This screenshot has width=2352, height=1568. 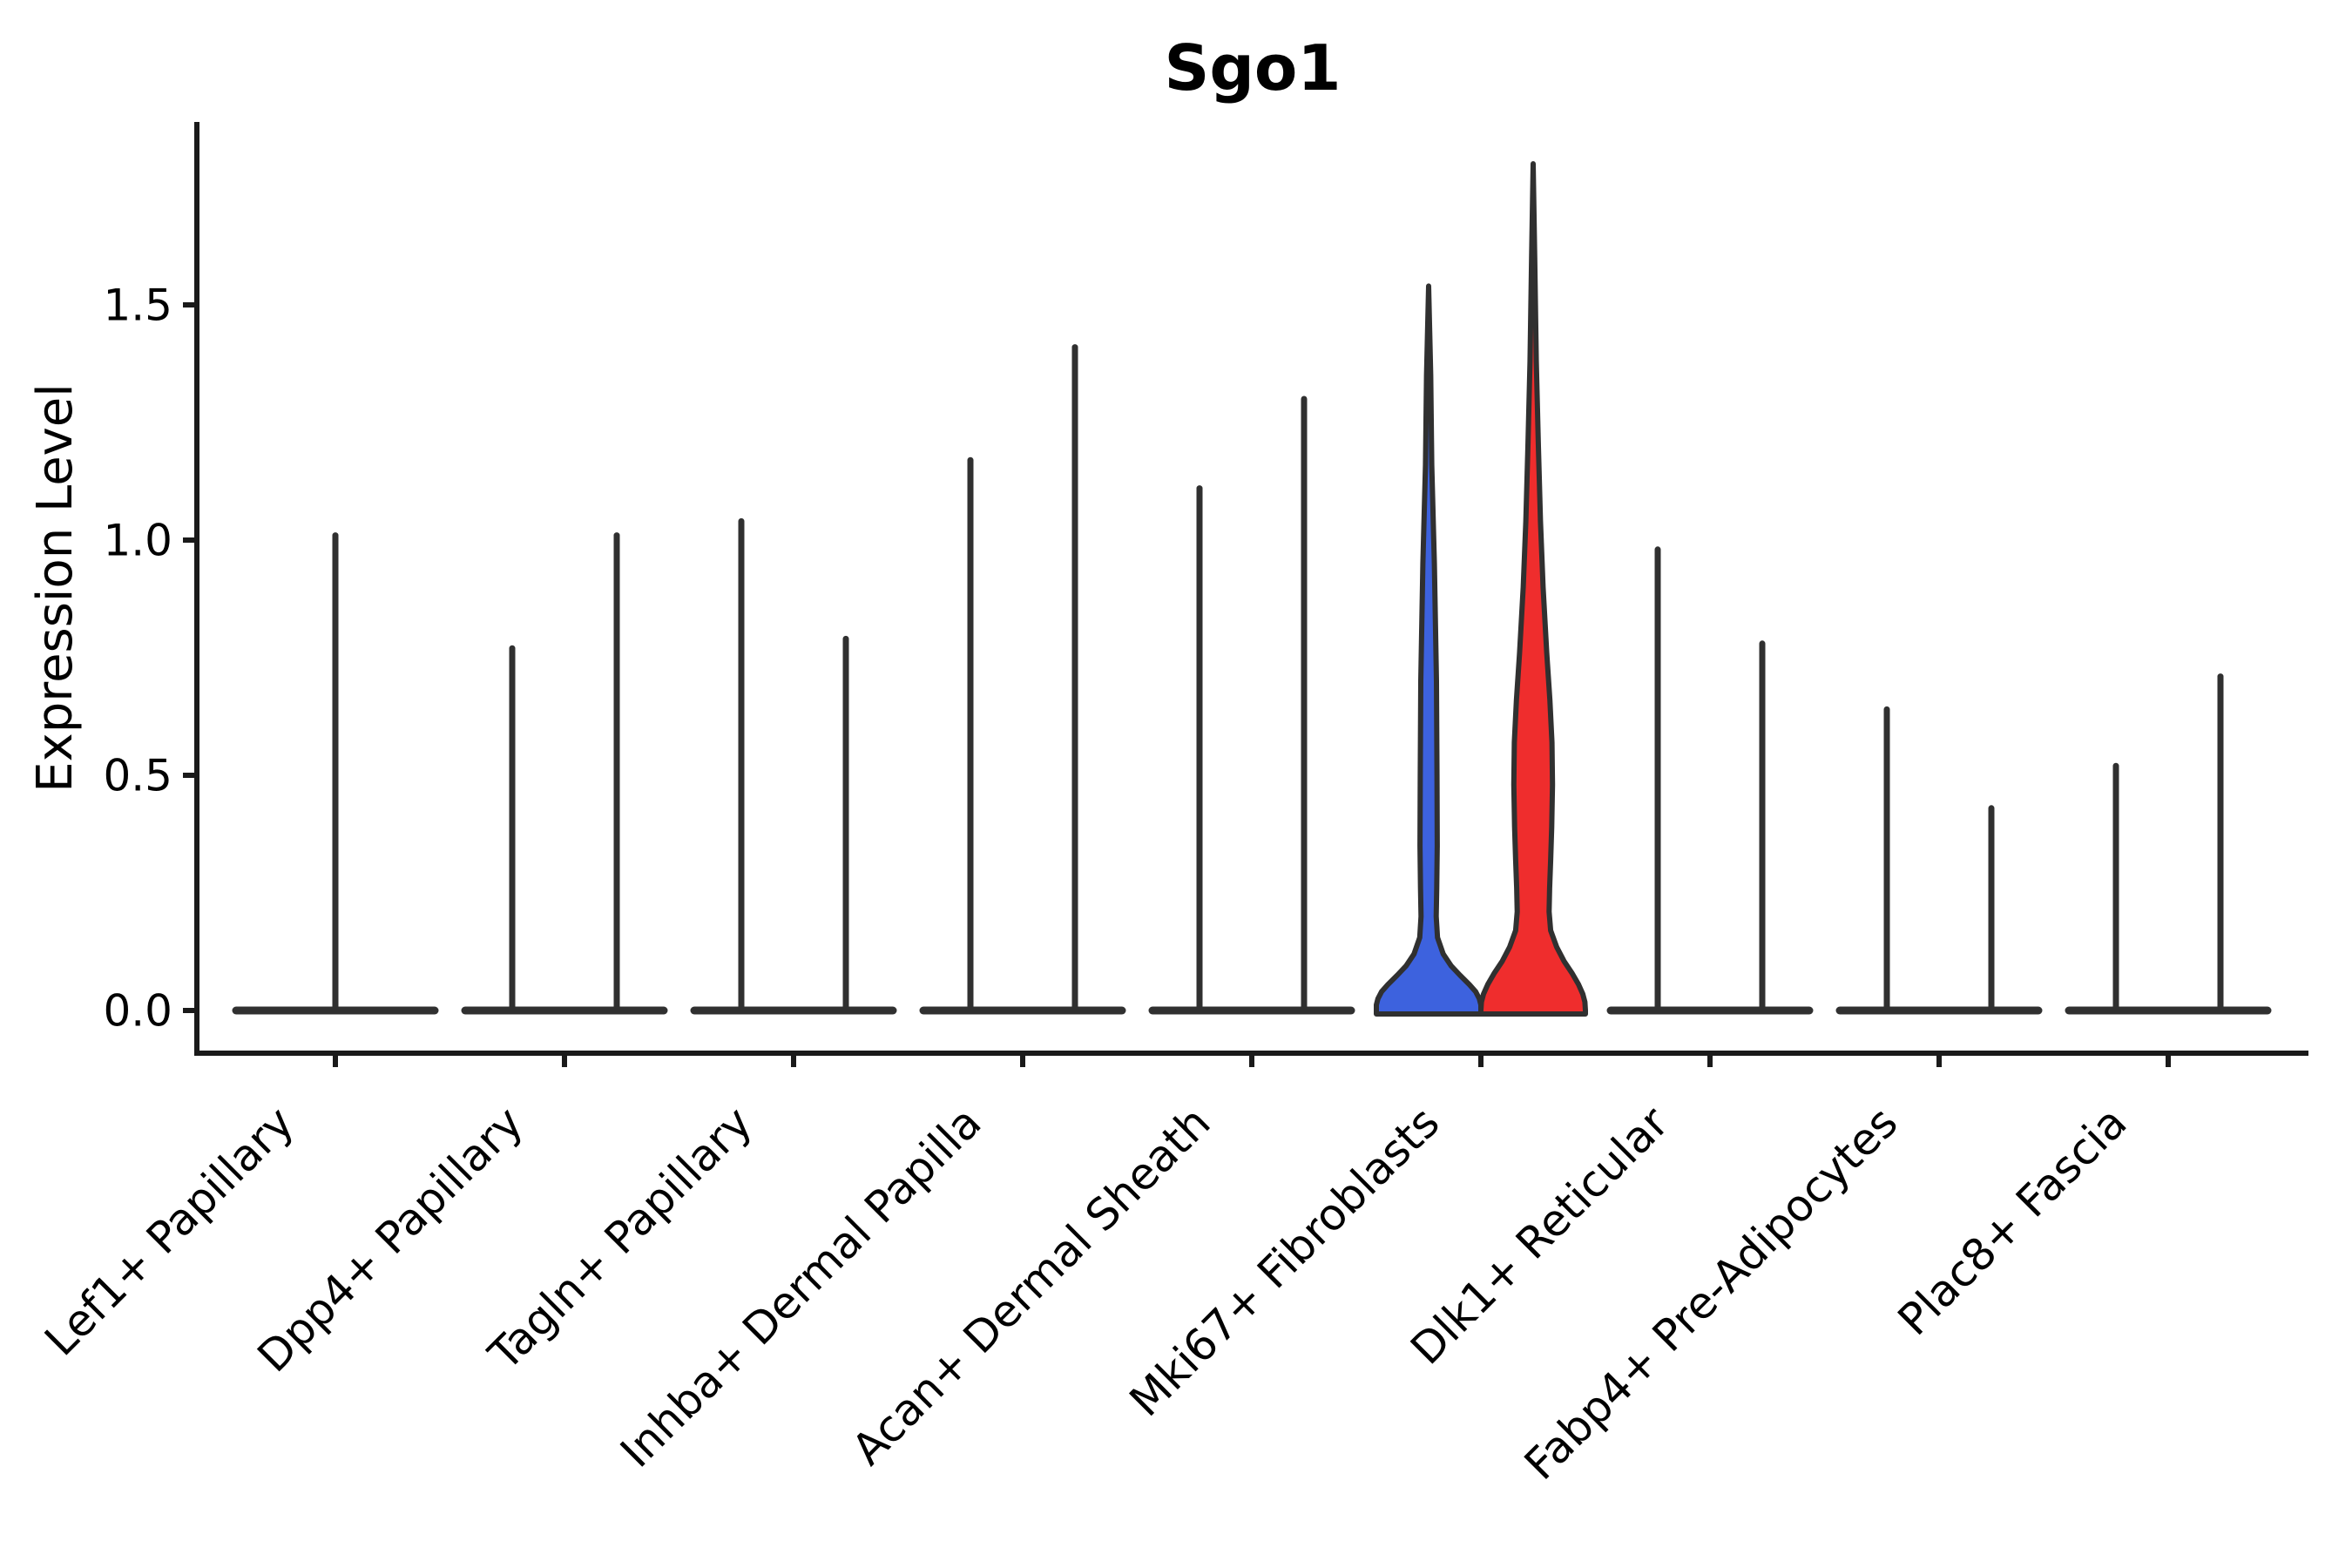 What do you see at coordinates (1253, 68) in the screenshot?
I see `chart-title: Sgo1` at bounding box center [1253, 68].